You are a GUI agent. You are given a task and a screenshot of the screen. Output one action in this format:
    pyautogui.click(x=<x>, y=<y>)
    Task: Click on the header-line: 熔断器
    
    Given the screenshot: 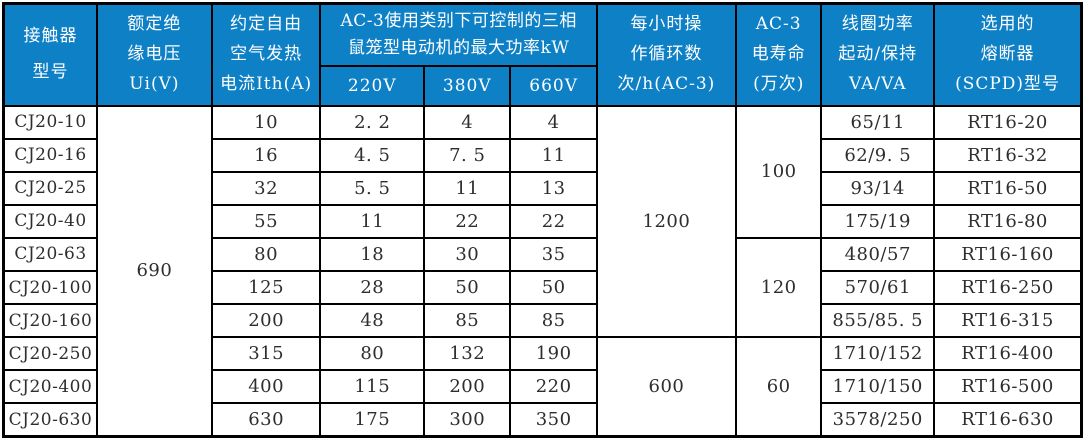 What is the action you would take?
    pyautogui.click(x=1007, y=53)
    